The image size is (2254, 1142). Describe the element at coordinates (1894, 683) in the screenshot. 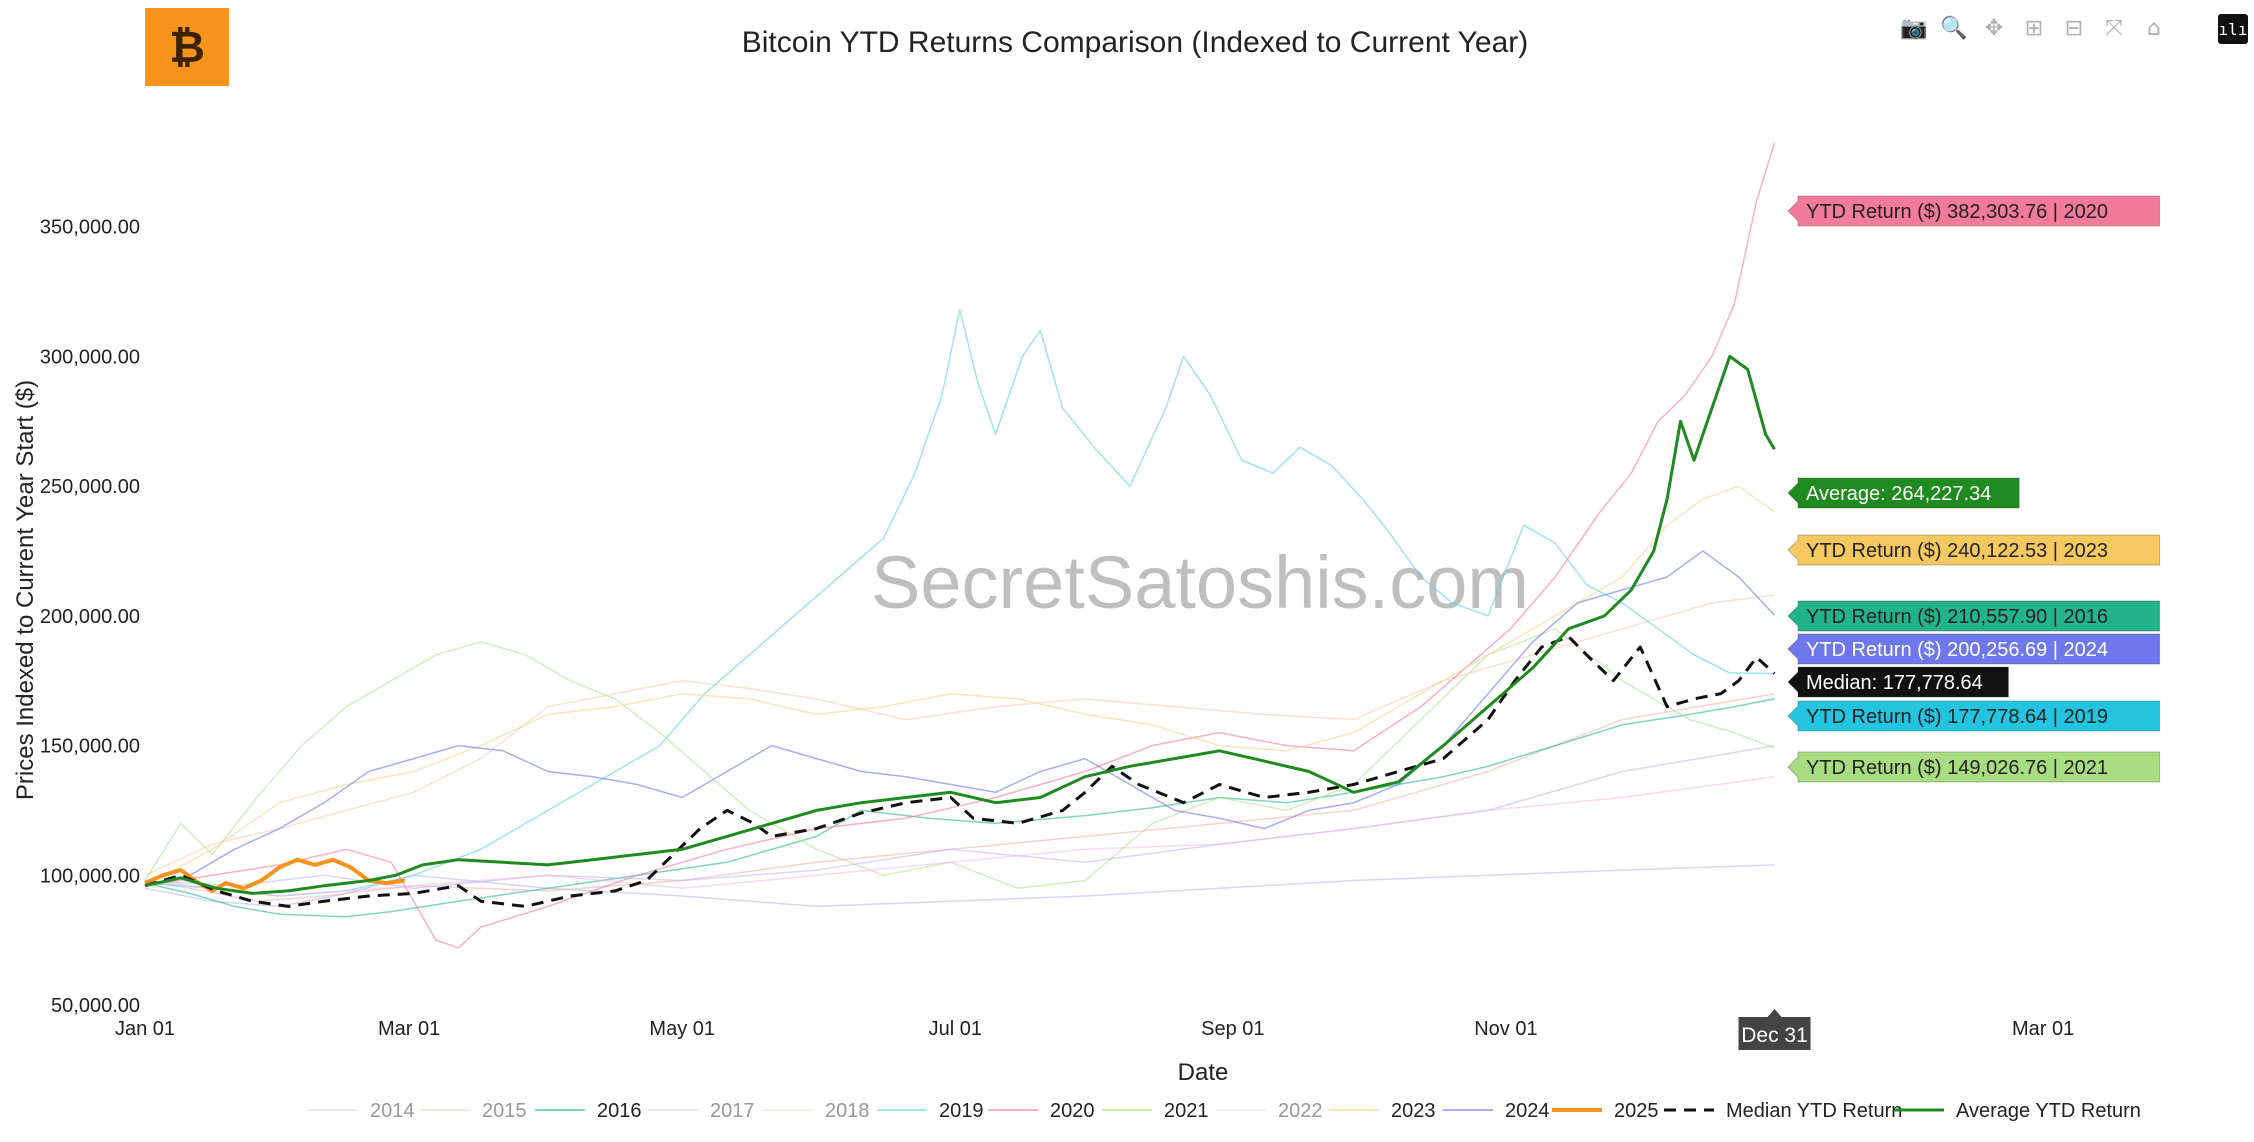

I see `annotation-text: Median: 177,778.64` at that location.